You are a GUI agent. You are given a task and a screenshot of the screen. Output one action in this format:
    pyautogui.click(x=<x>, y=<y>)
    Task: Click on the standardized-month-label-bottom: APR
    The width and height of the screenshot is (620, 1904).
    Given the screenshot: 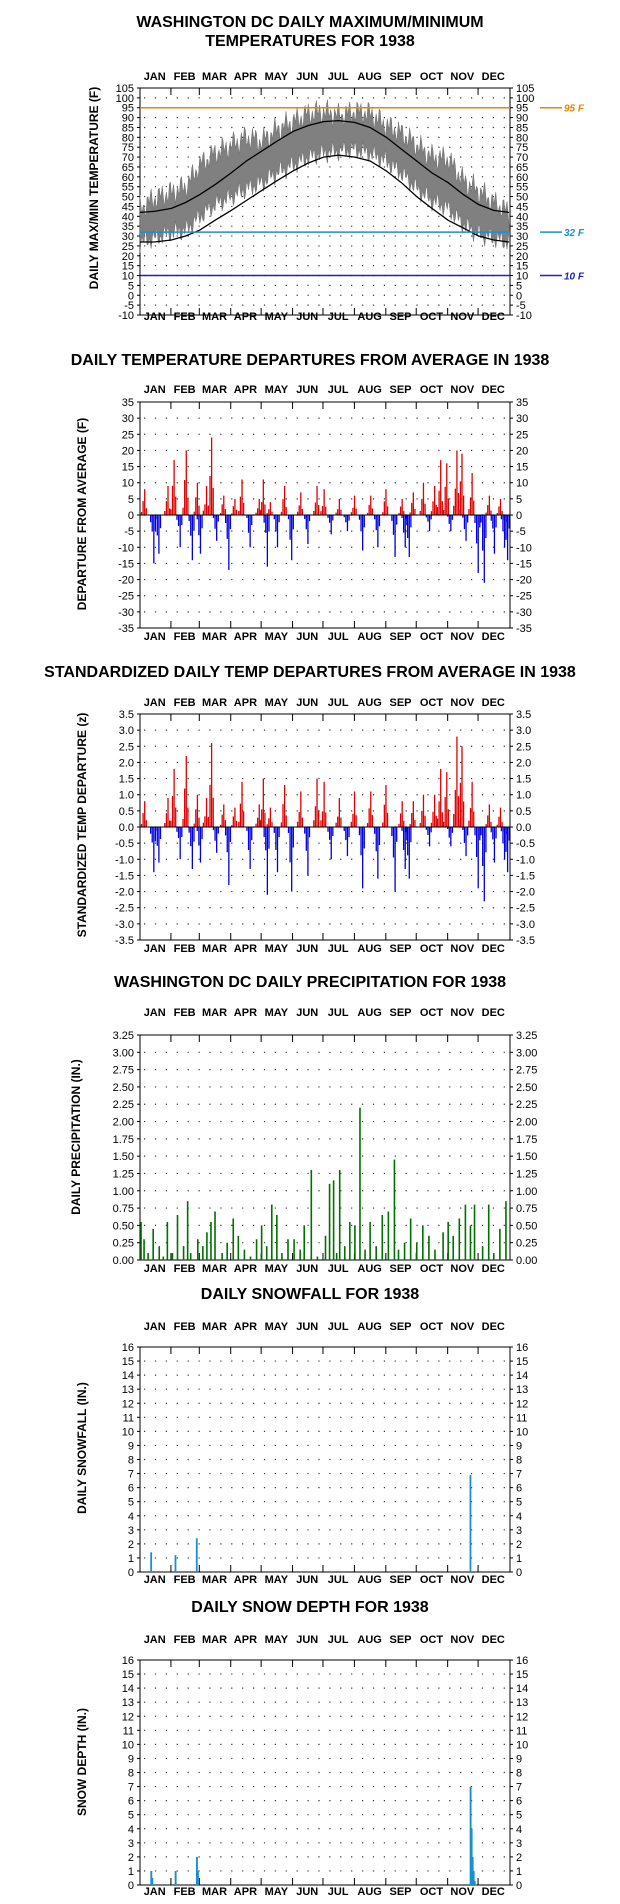 What is the action you would take?
    pyautogui.click(x=245, y=949)
    